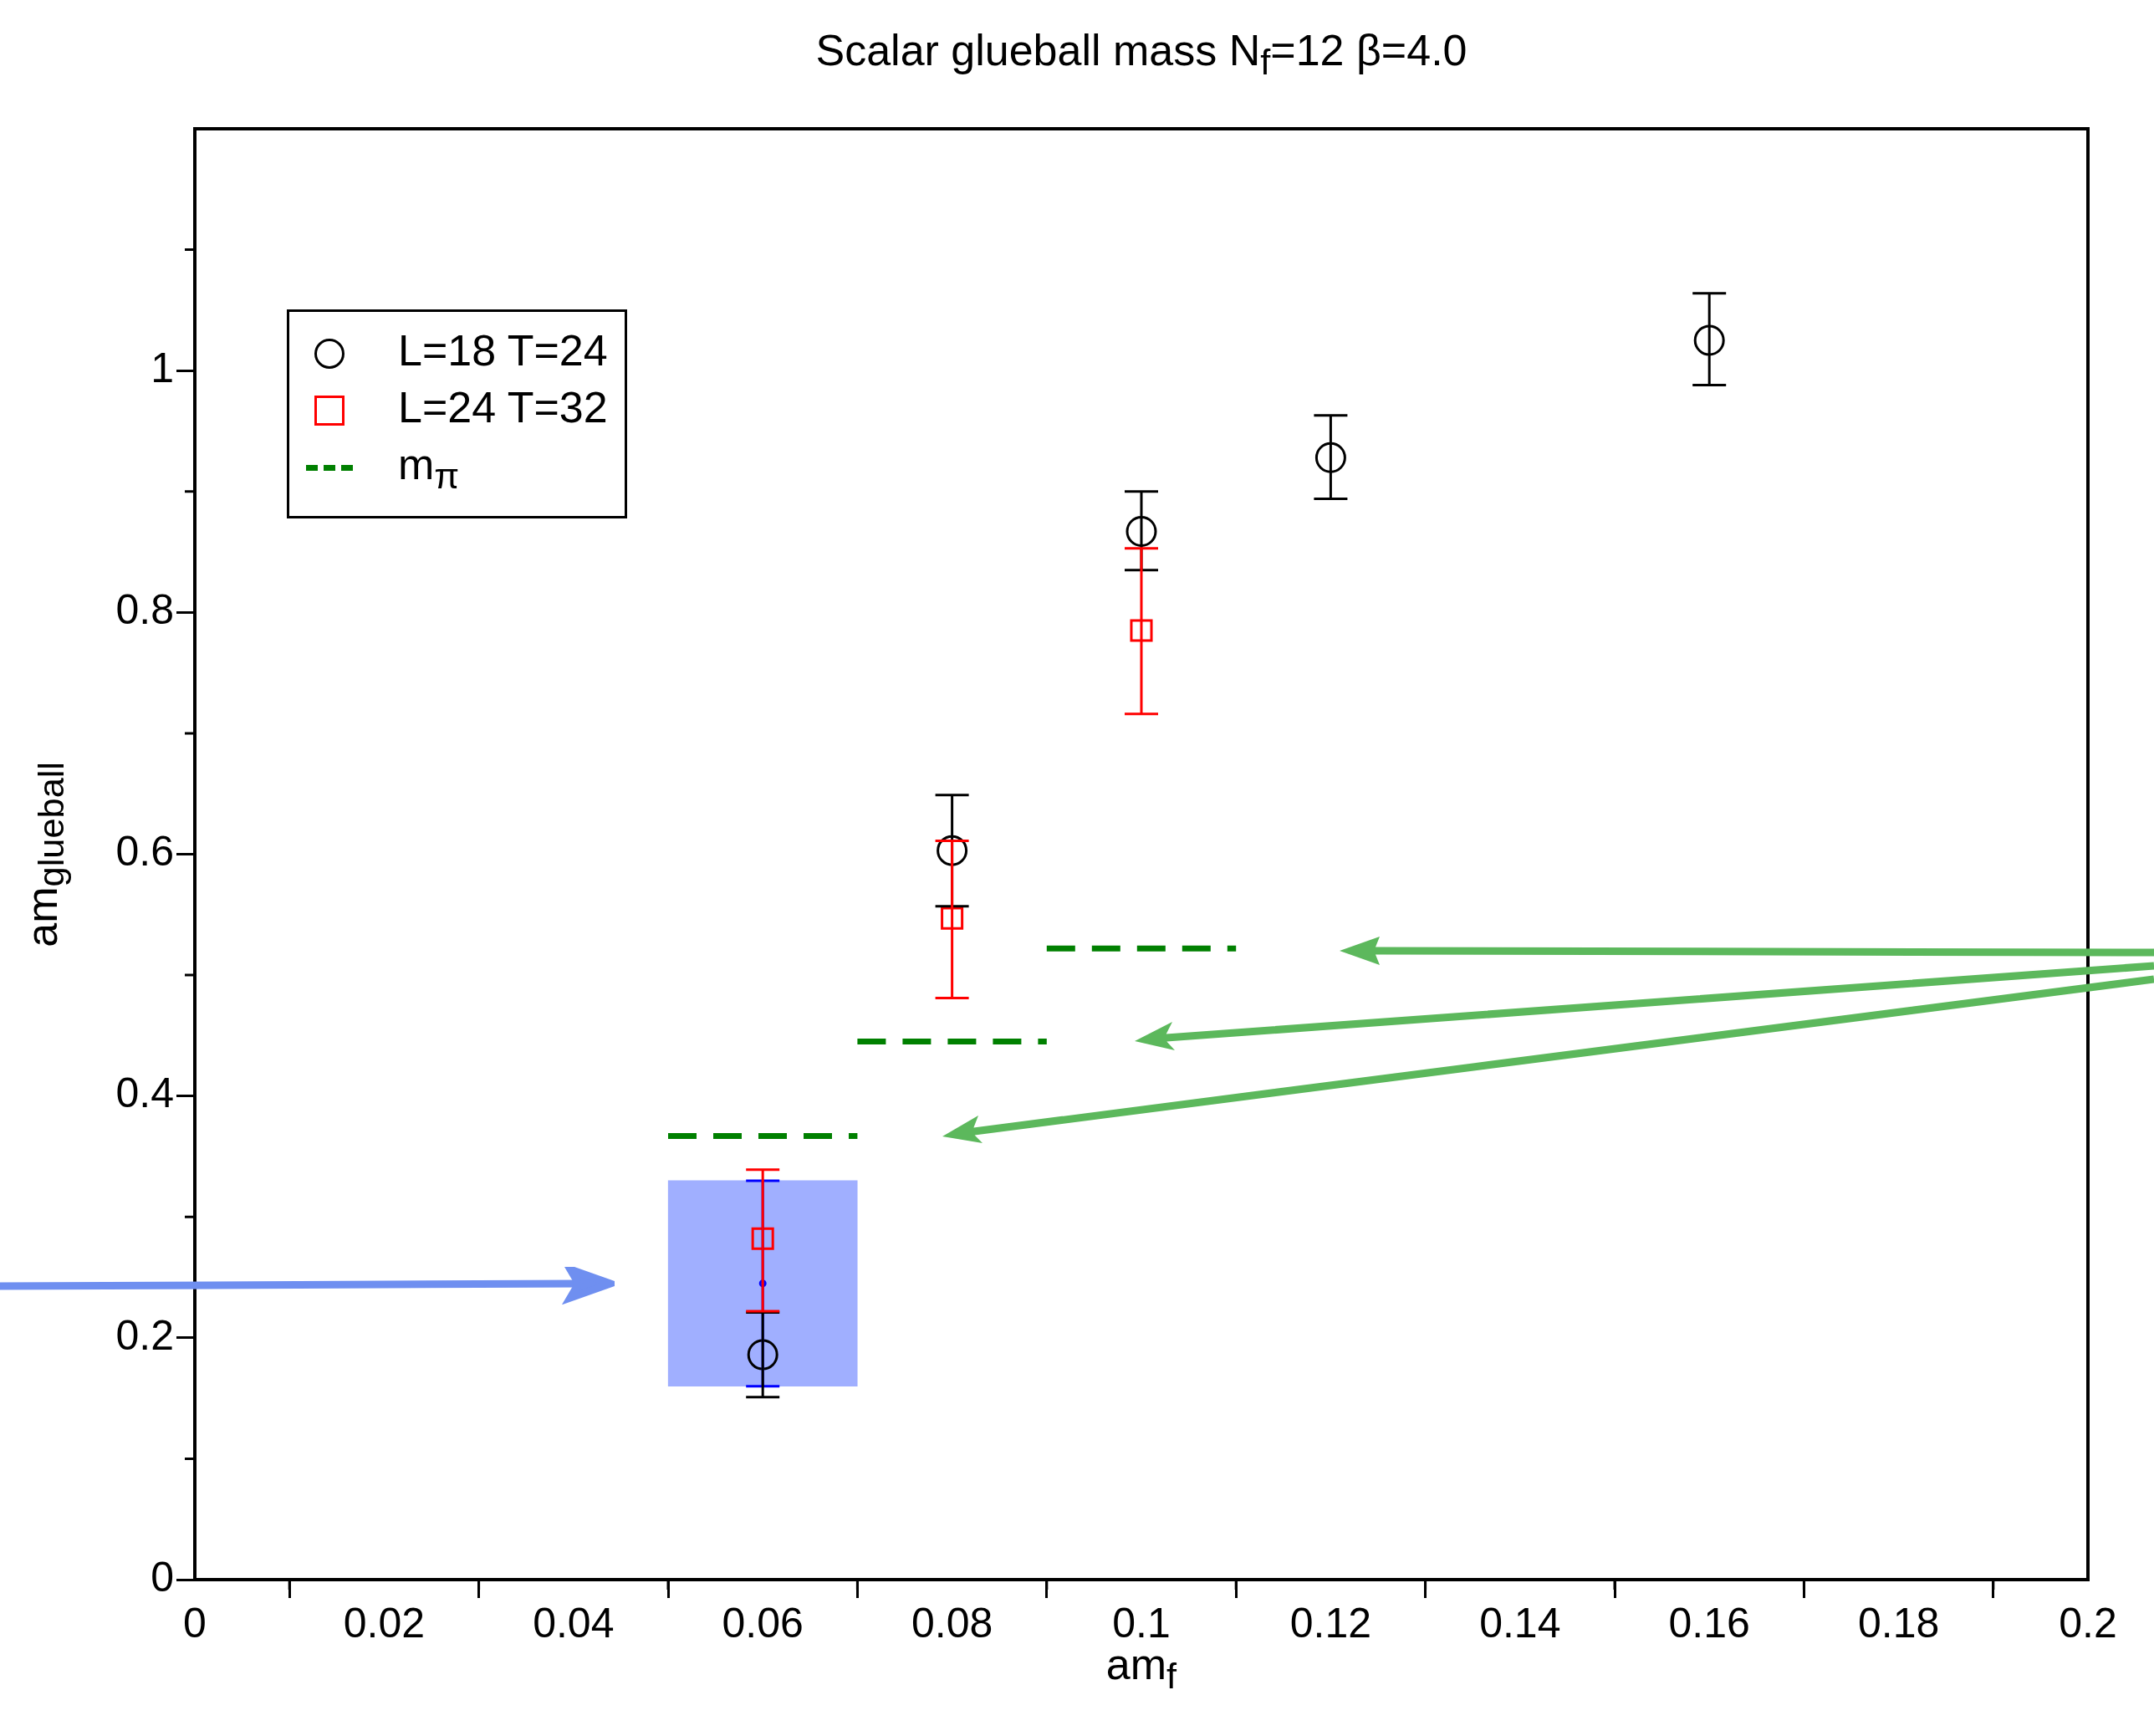 The height and width of the screenshot is (1736, 2154). What do you see at coordinates (384, 1623) in the screenshot?
I see `x-tick-label: 0.02` at bounding box center [384, 1623].